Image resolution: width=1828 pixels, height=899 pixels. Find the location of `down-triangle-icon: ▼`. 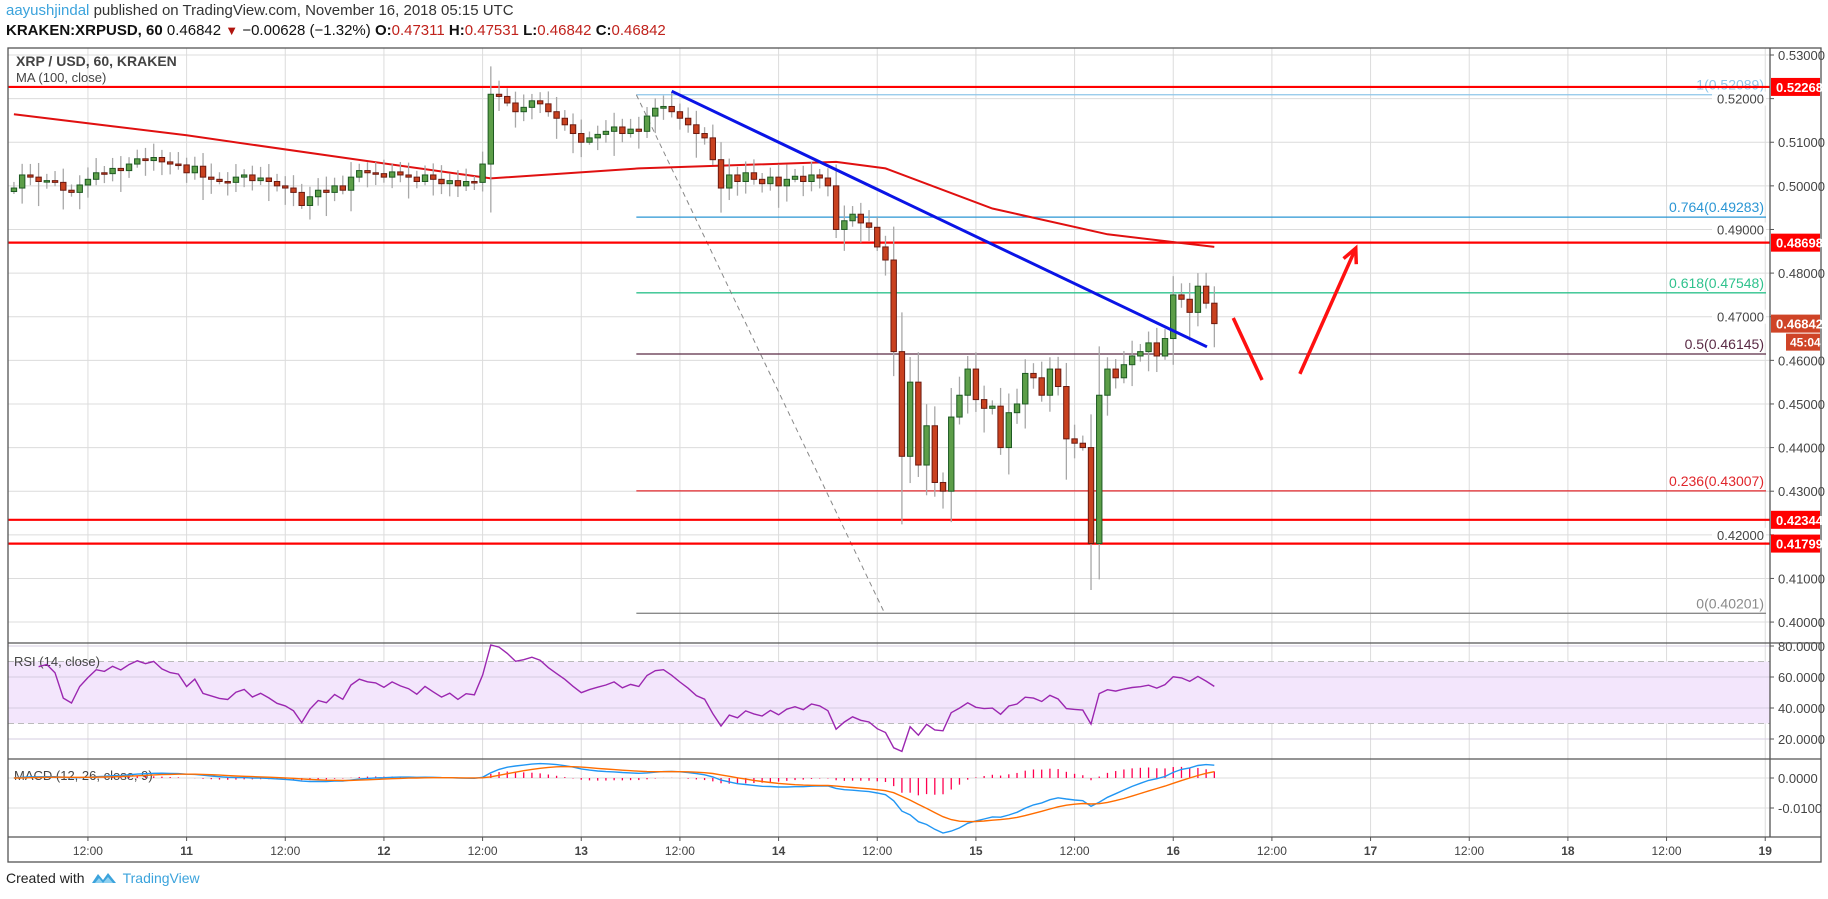

down-triangle-icon: ▼ is located at coordinates (232, 30).